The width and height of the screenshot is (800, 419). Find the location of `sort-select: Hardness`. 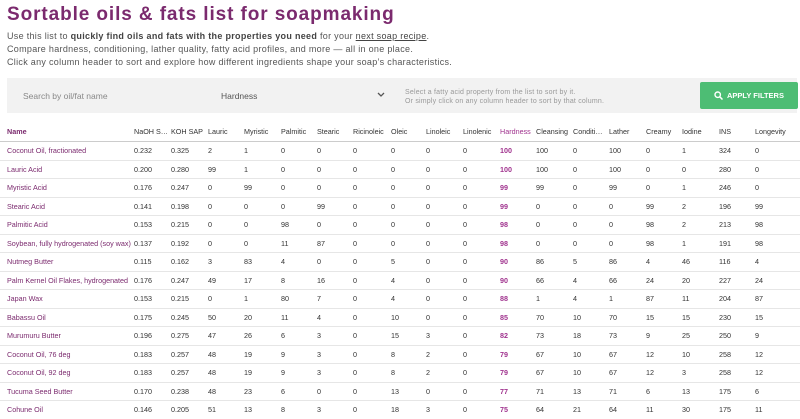

sort-select: Hardness is located at coordinates (239, 96).